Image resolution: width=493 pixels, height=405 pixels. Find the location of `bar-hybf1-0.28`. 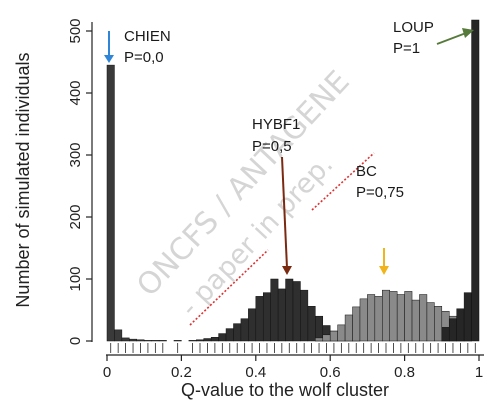

bar-hybf1-0.28 is located at coordinates (214, 339).